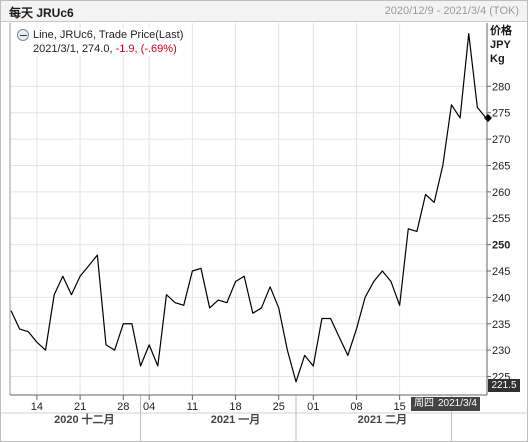  Describe the element at coordinates (424, 403) in the screenshot. I see `cursor-weekday: 周四` at that location.